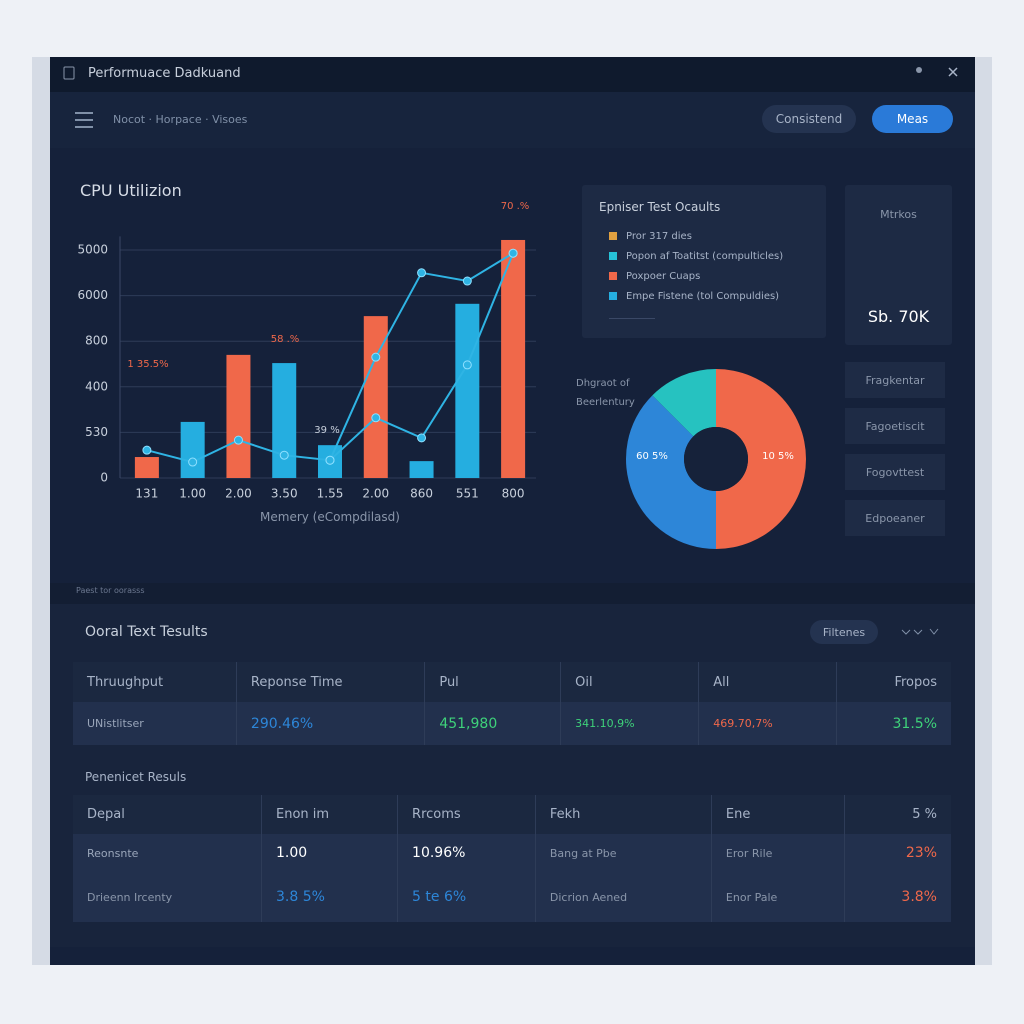  What do you see at coordinates (136, 777) in the screenshot?
I see `section-title: Penenicet Resuls` at bounding box center [136, 777].